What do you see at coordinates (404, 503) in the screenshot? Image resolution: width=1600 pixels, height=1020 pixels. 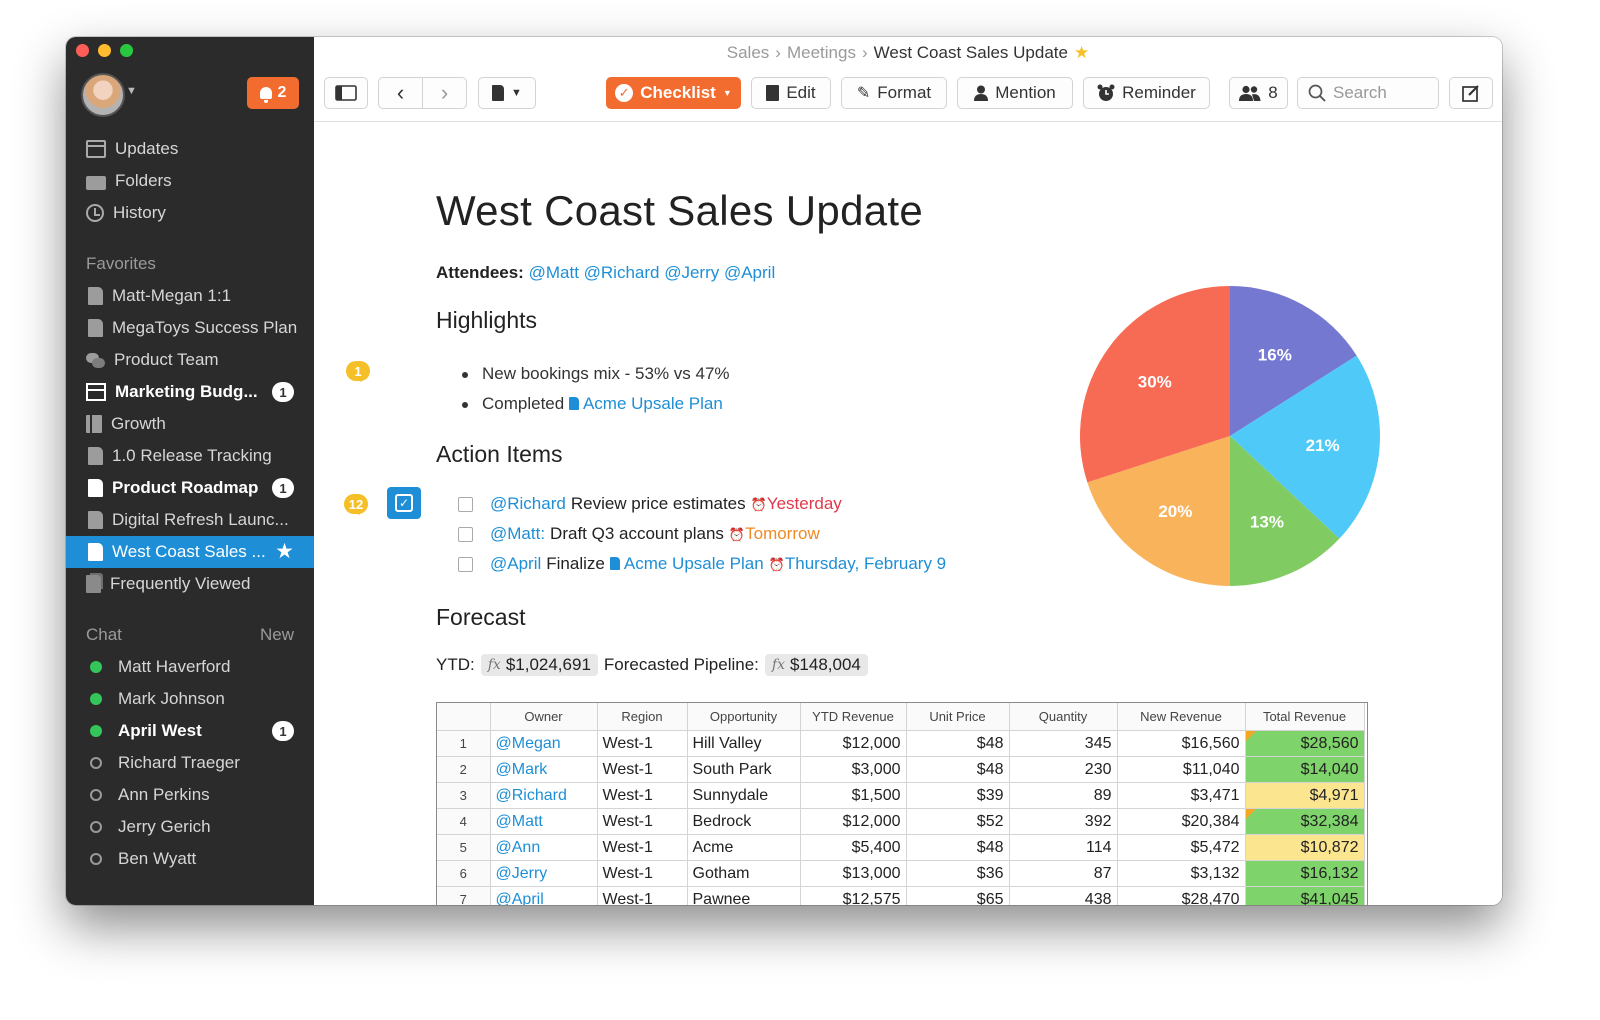 I see `checklist-toggle: ✓` at bounding box center [404, 503].